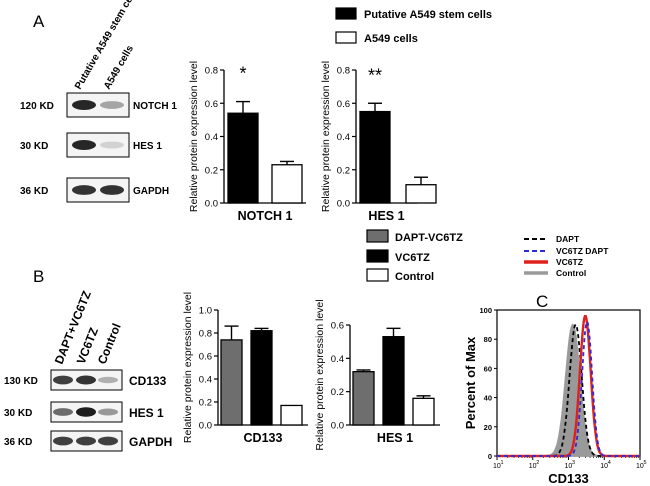 This screenshot has height=486, width=650. I want to click on significance-marker: **, so click(375, 75).